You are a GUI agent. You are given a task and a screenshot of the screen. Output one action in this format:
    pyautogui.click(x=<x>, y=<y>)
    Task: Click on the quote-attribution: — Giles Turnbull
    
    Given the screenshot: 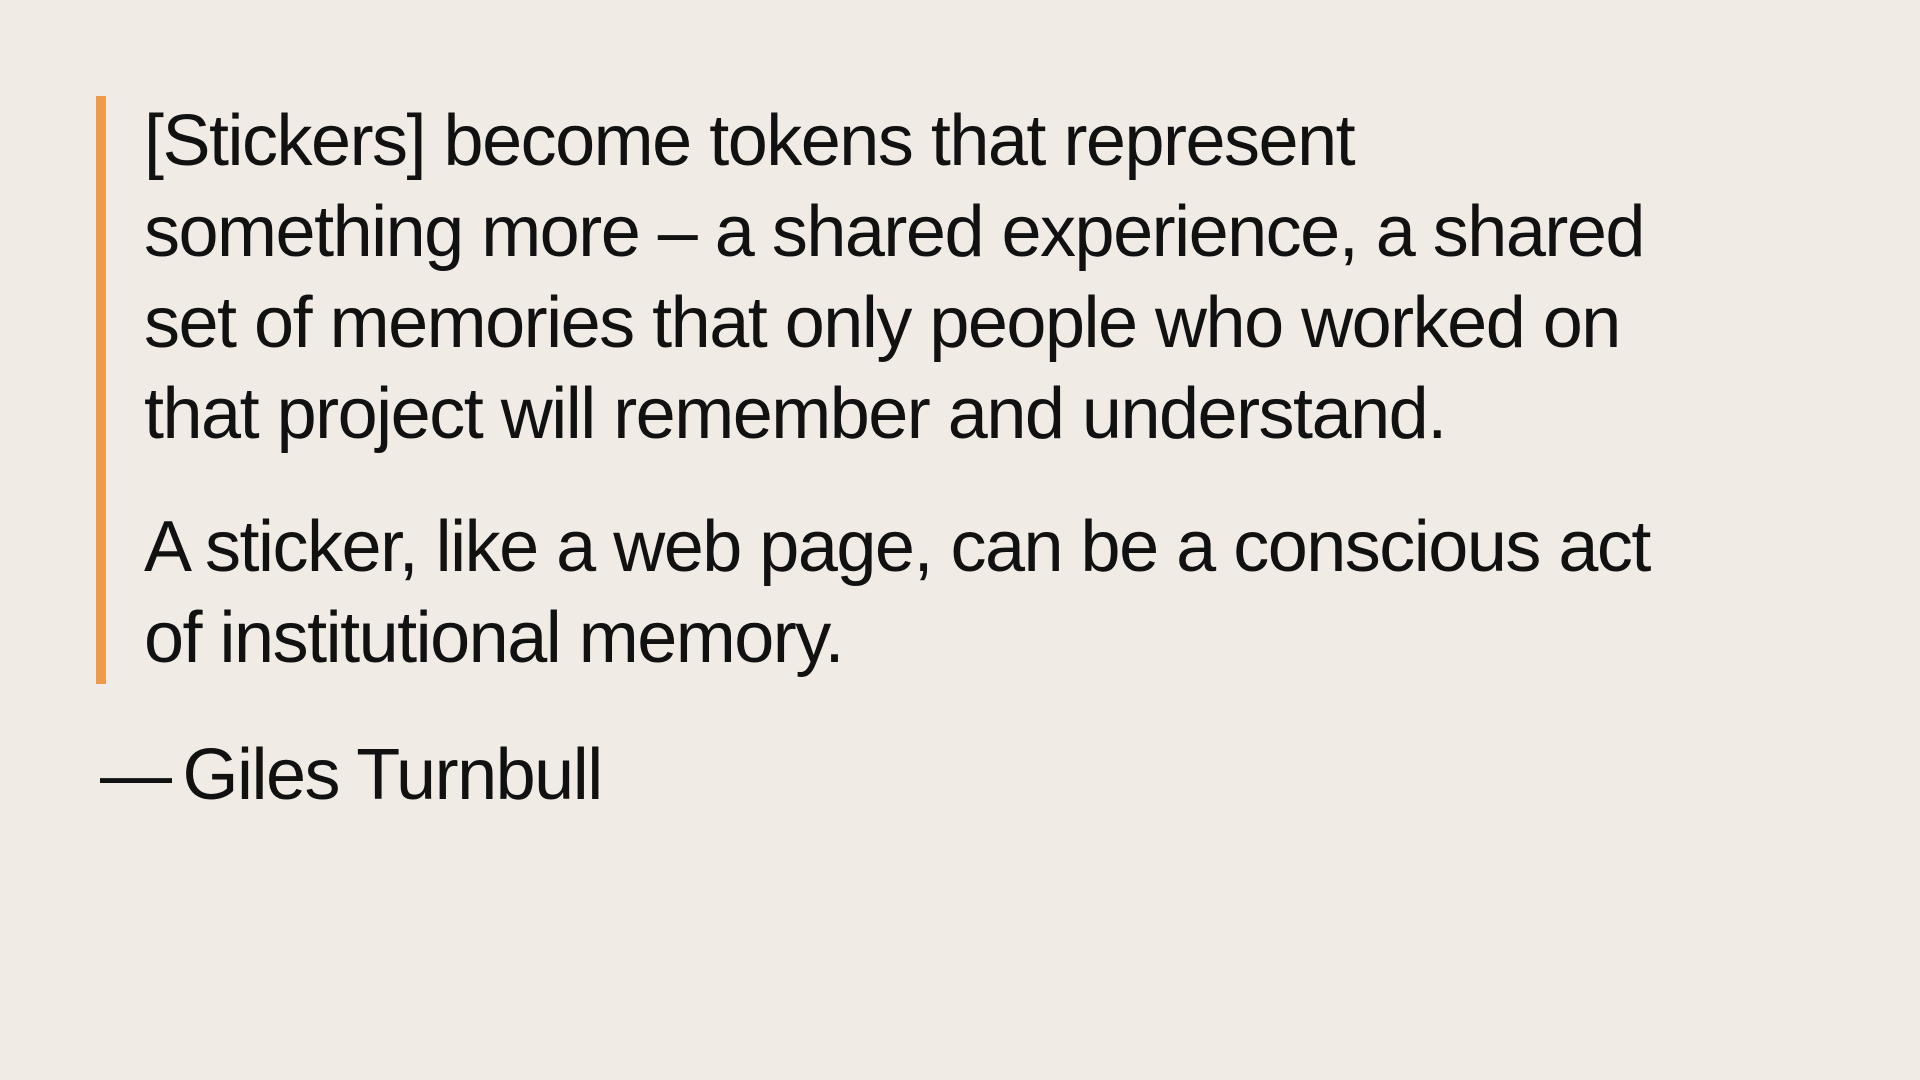 What is the action you would take?
    pyautogui.click(x=352, y=775)
    